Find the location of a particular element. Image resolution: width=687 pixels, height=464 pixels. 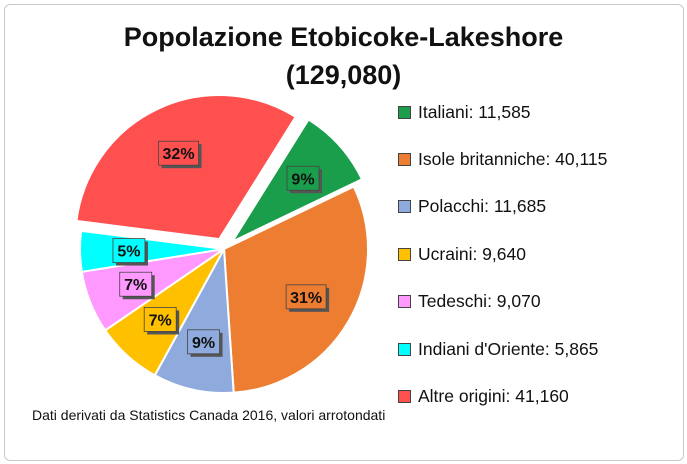

legend-item-4: Tedeschi: 9,070 is located at coordinates (469, 302).